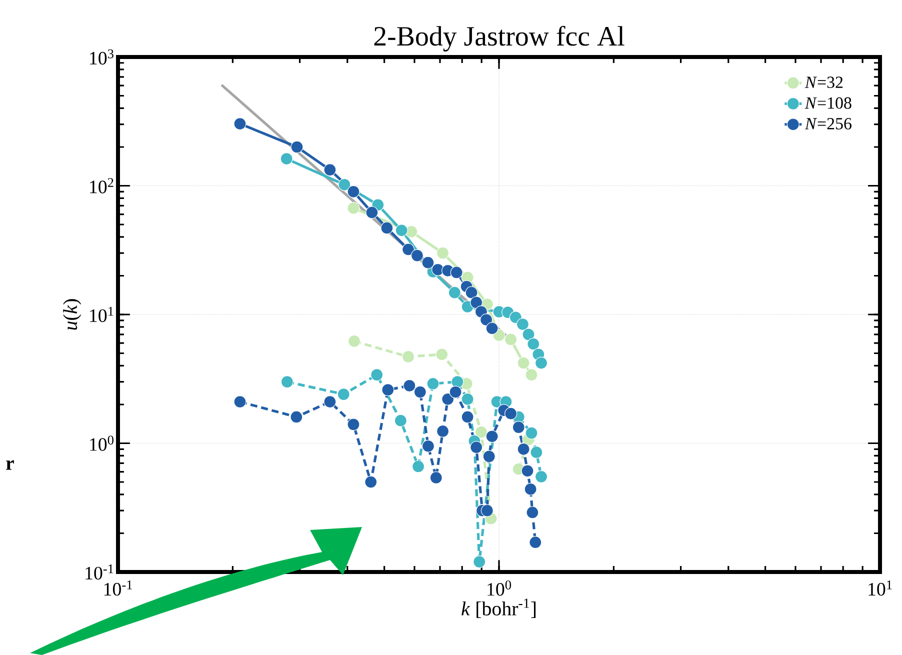 The image size is (902, 655). I want to click on y-tick-label: 10$^{1}$, so click(102, 314).